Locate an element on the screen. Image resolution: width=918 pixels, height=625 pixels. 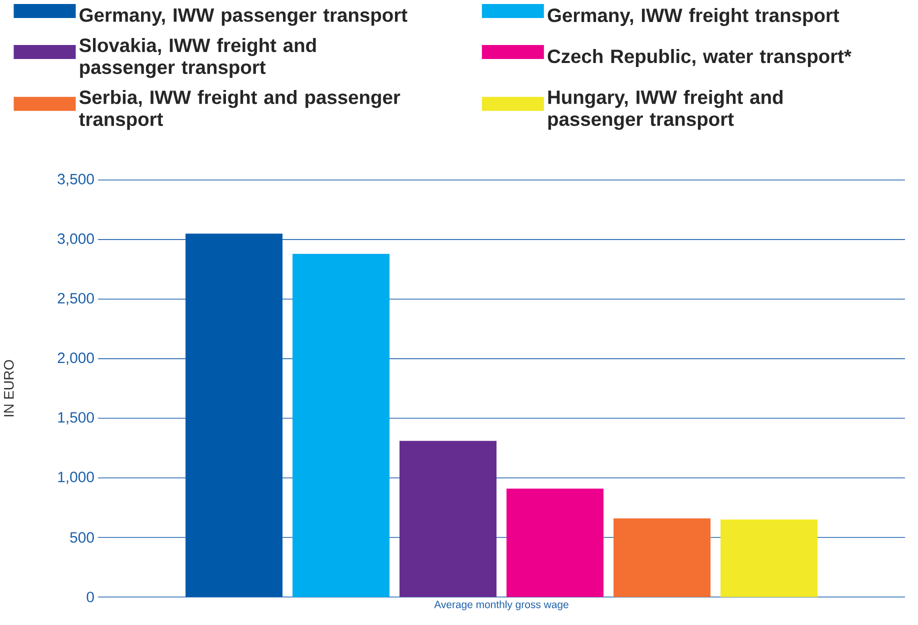
x-tick-label: Average monthly gross wage is located at coordinates (501, 605).